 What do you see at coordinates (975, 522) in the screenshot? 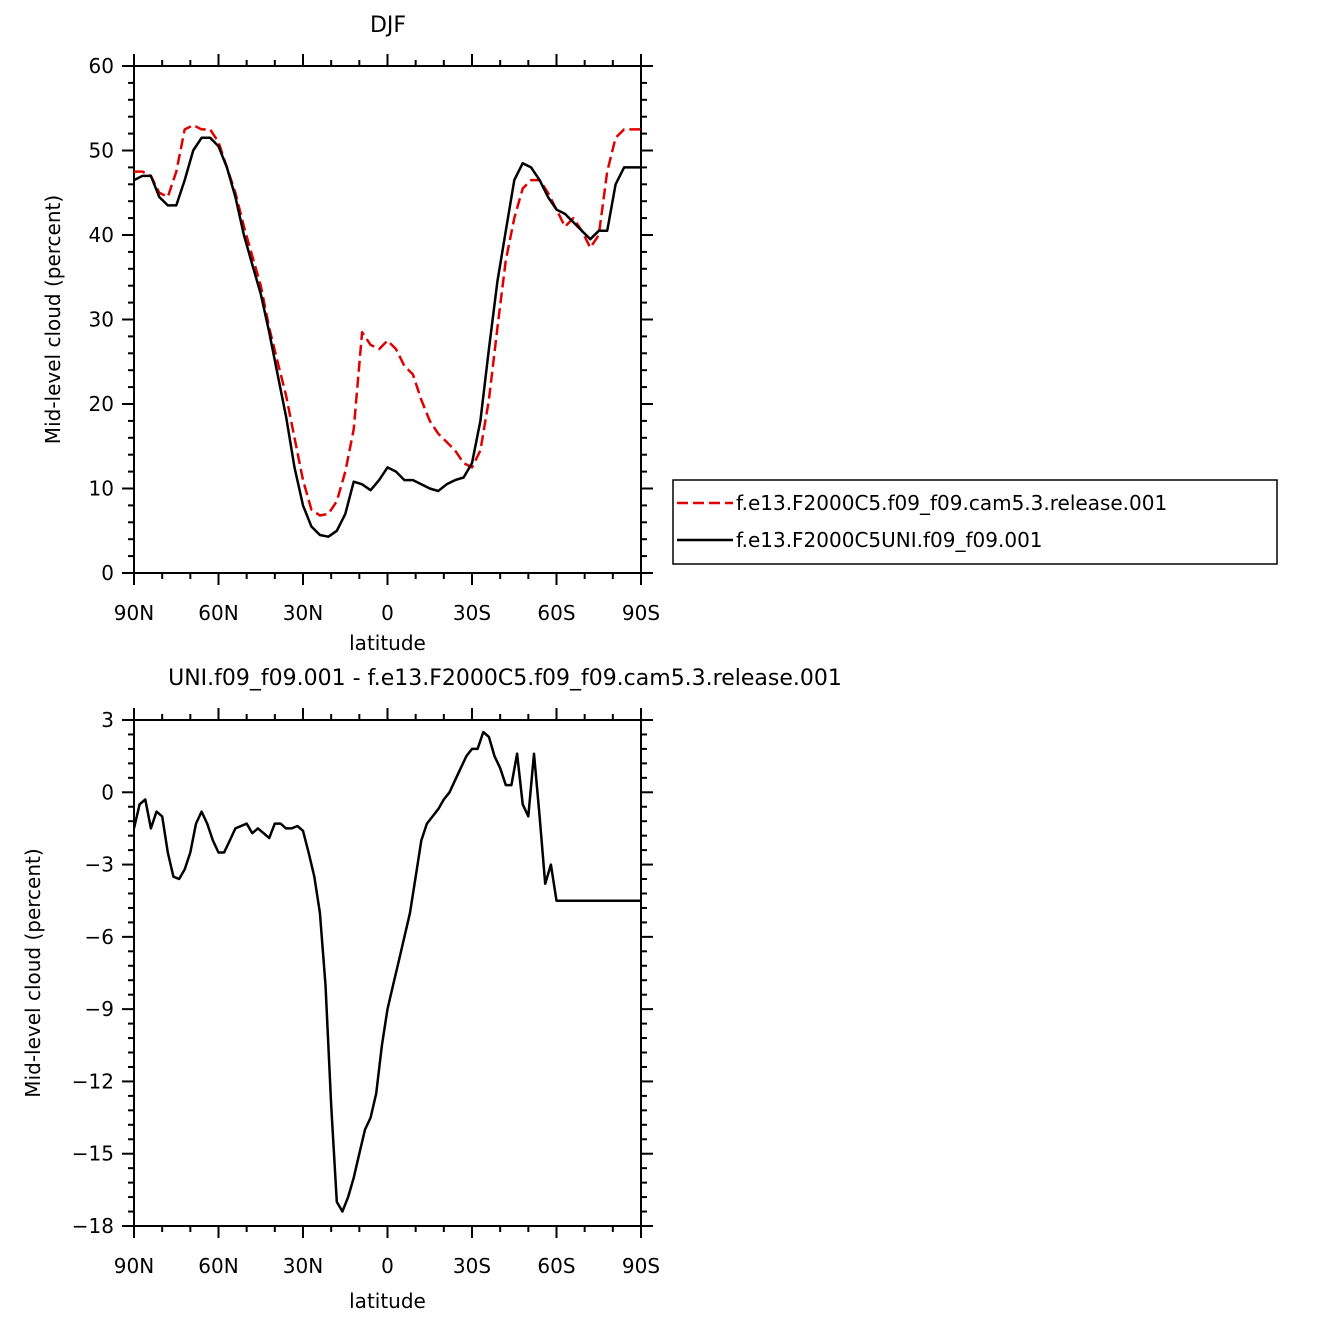
I see `legend-box` at bounding box center [975, 522].